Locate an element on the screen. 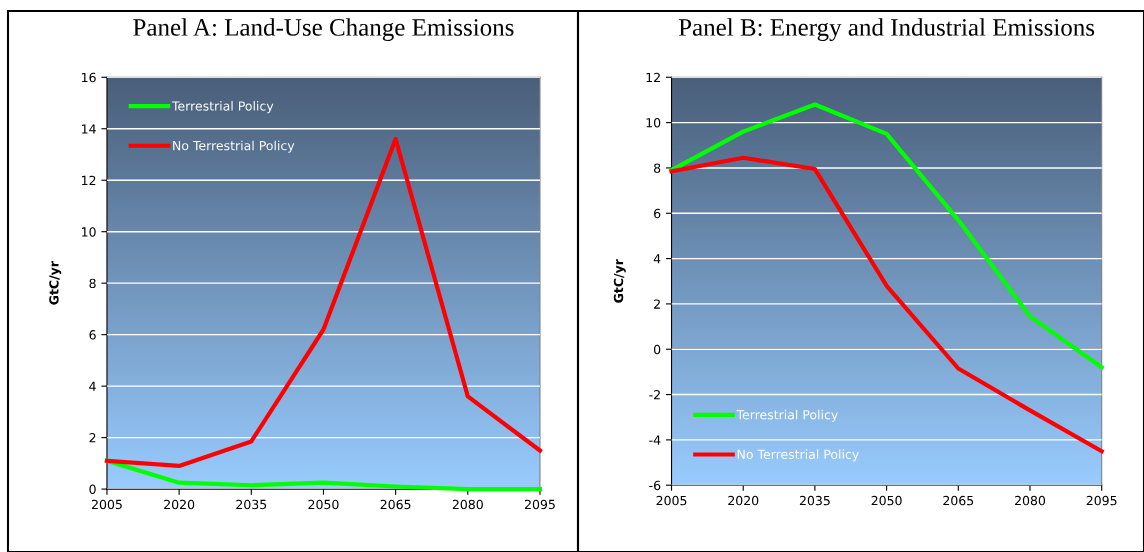 The image size is (1144, 552). chart-title: Panel B: Energy and Industrial Emissions is located at coordinates (886, 30).